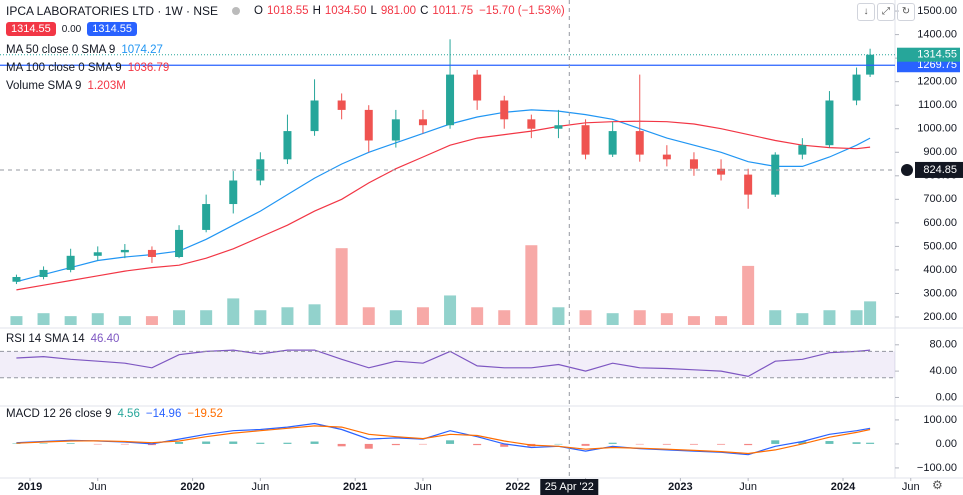 The width and height of the screenshot is (963, 495). What do you see at coordinates (106, 86) in the screenshot?
I see `volume-value: 1.203M` at bounding box center [106, 86].